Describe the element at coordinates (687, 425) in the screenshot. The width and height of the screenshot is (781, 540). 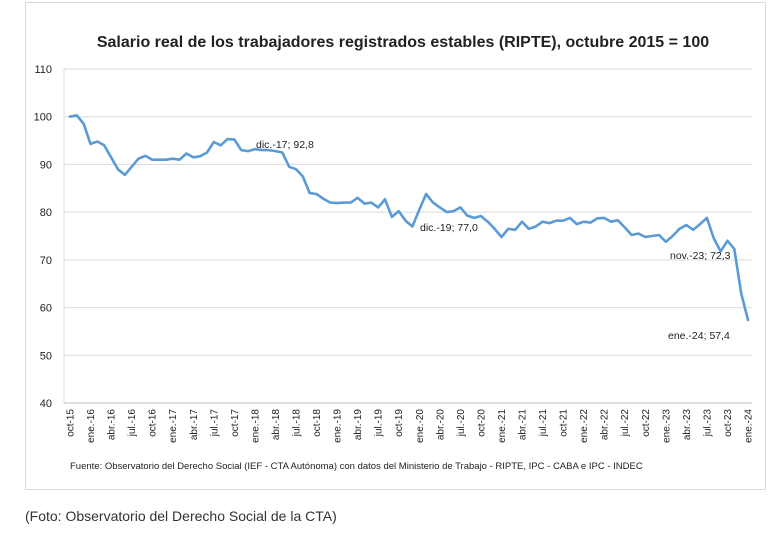
I see `x-tick-label: abr.-23` at that location.